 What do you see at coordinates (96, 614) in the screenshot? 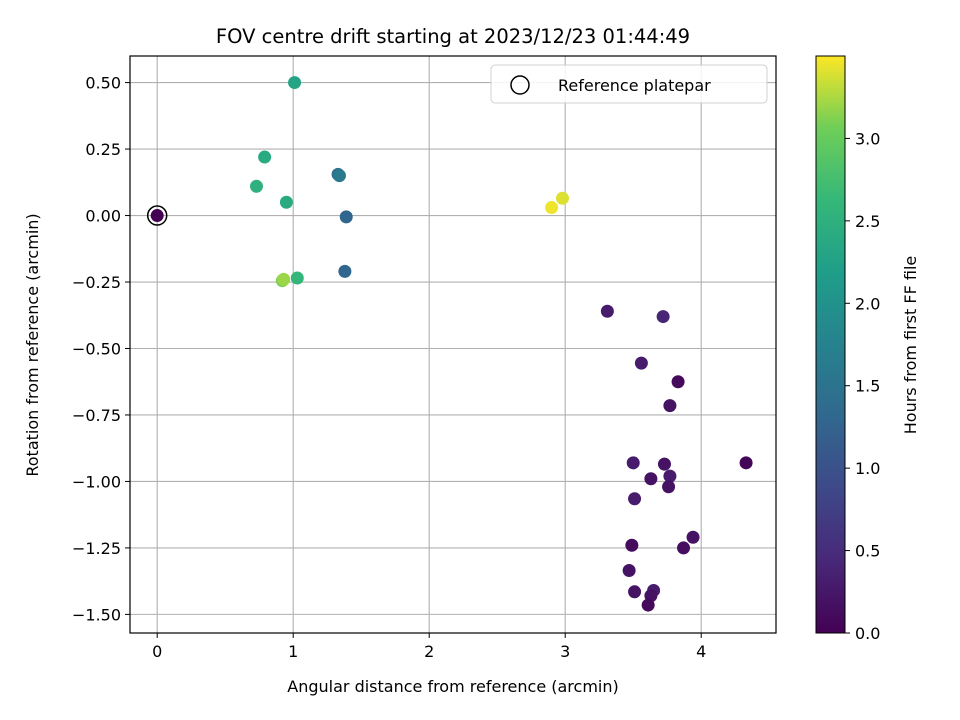
I see `y-tick-label: −1.50` at bounding box center [96, 614].